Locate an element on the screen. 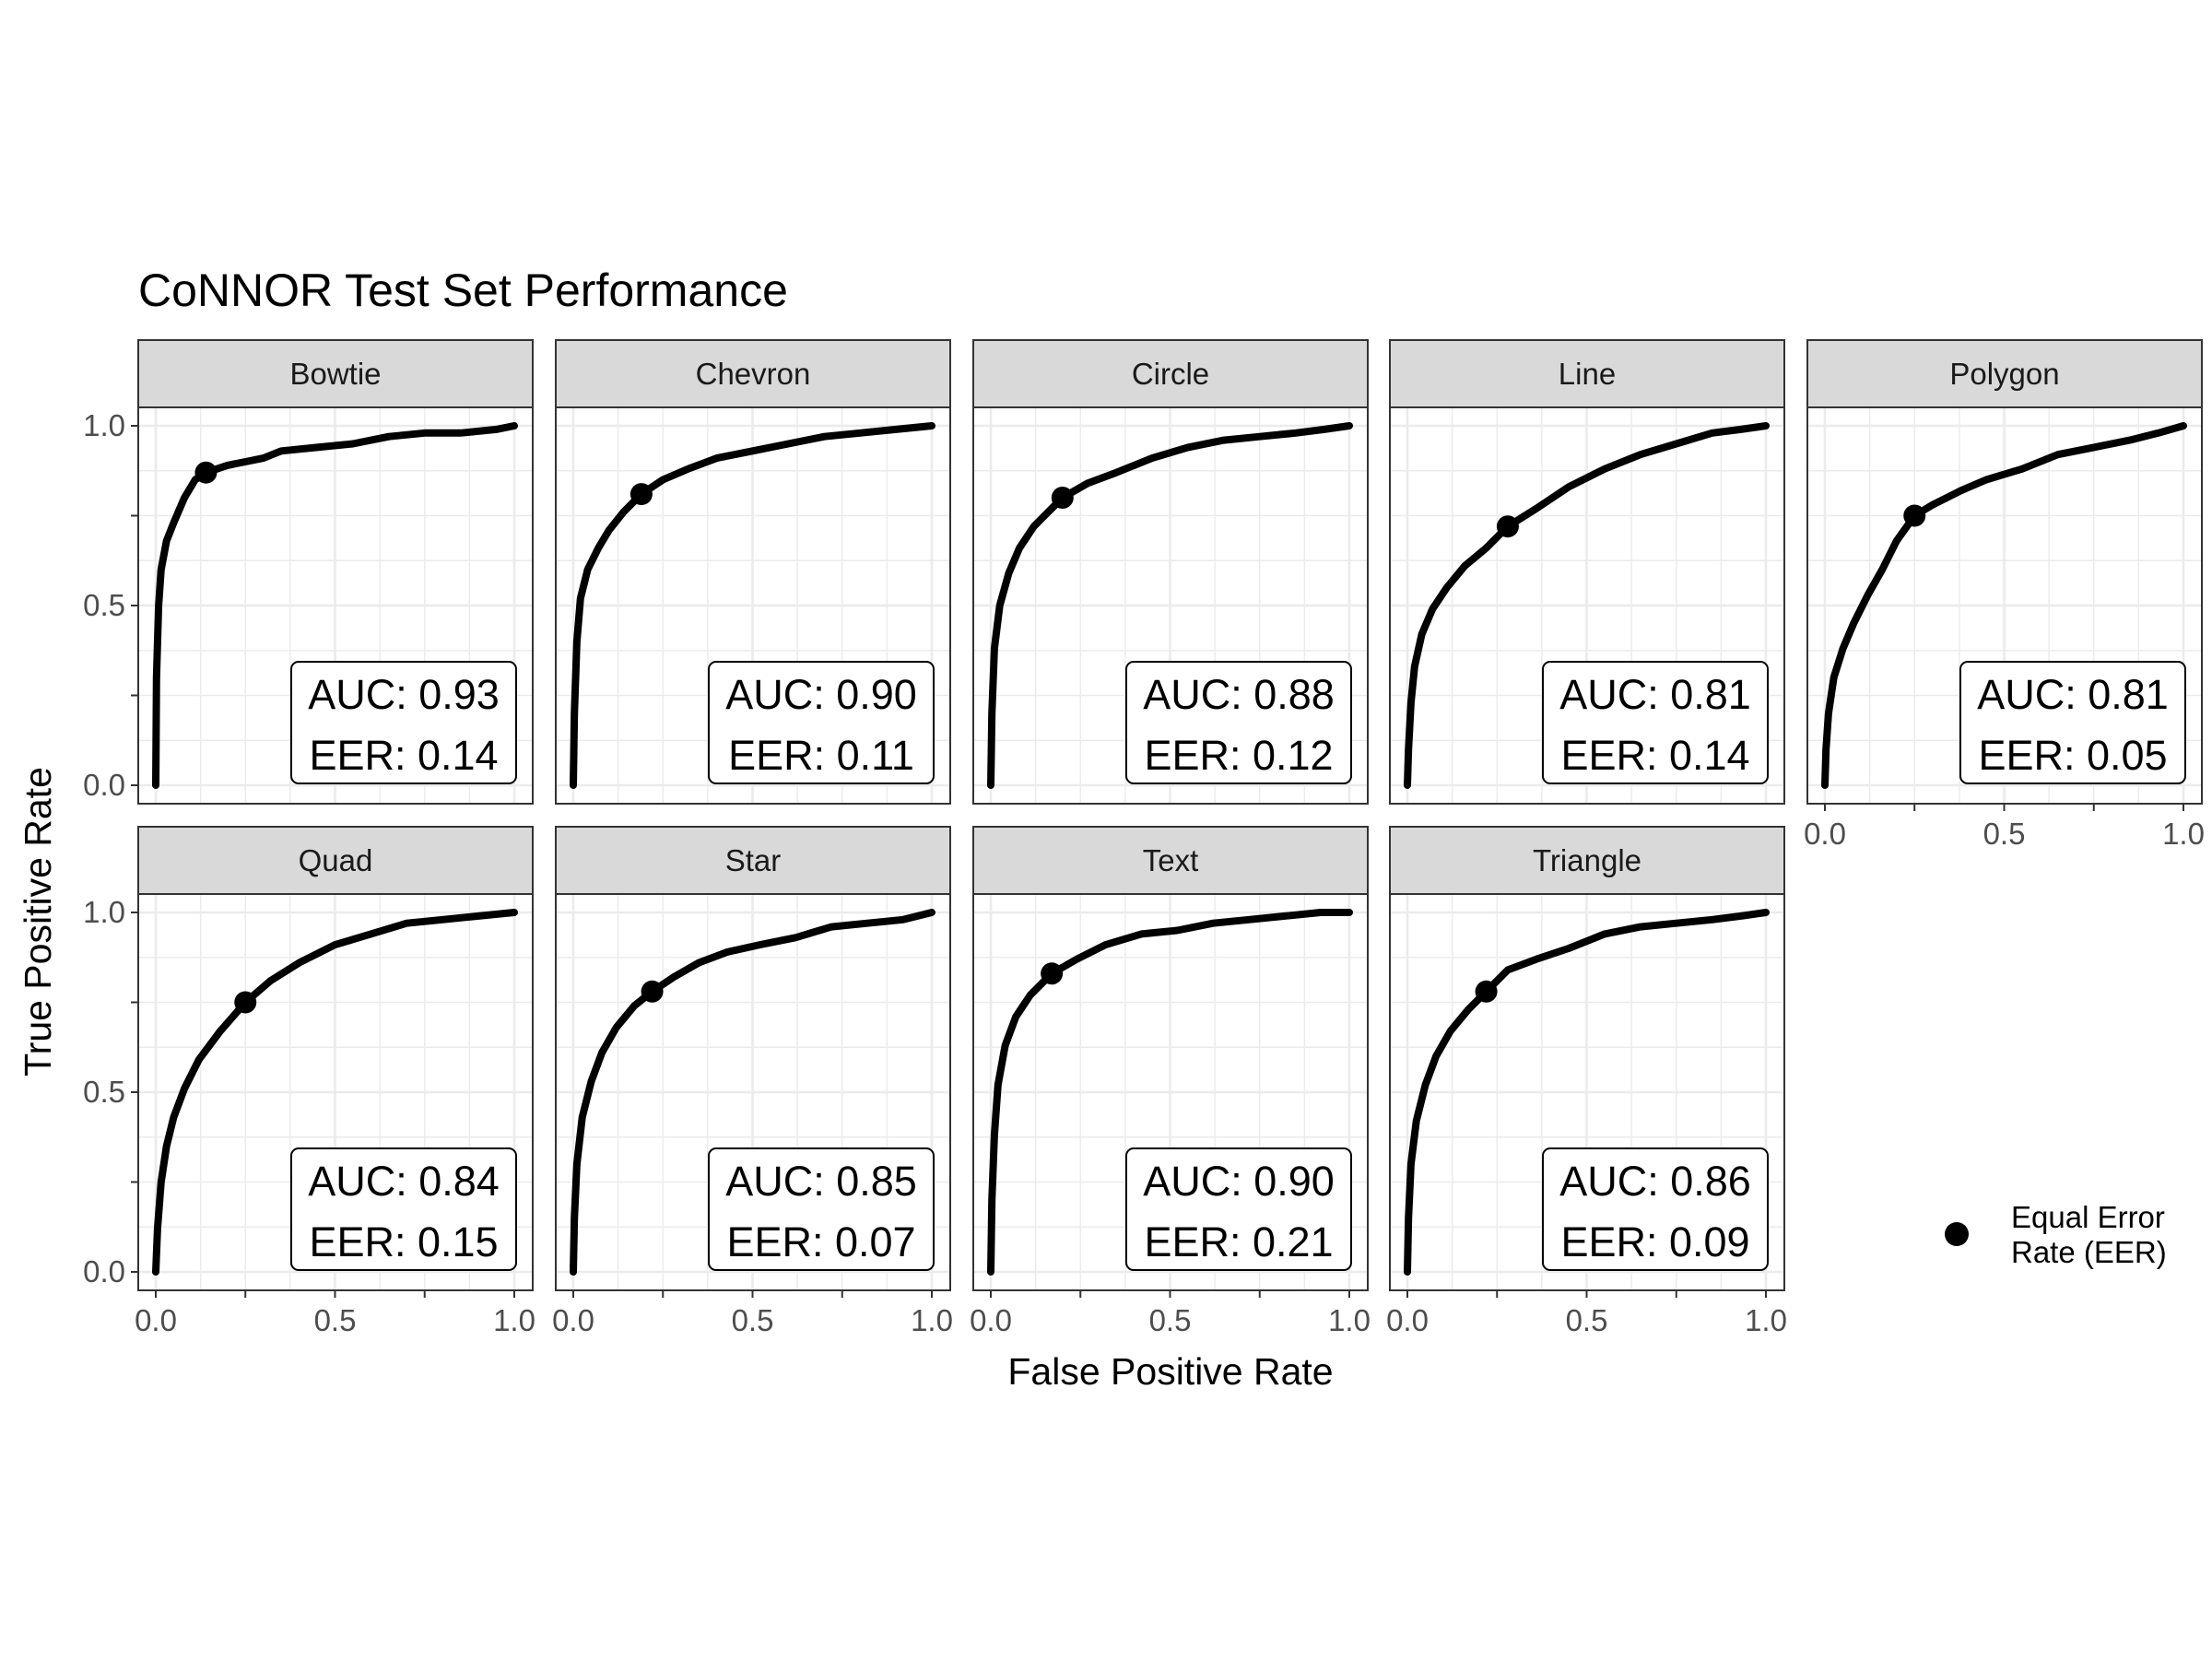  legend-eer-marker is located at coordinates (1957, 1234).